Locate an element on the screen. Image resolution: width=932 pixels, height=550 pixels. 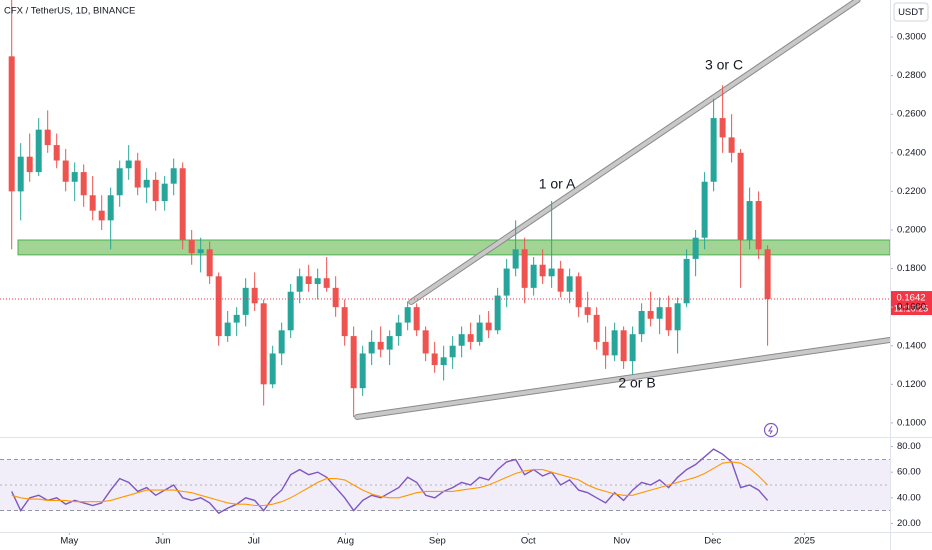
currency: USDT is located at coordinates (911, 12).